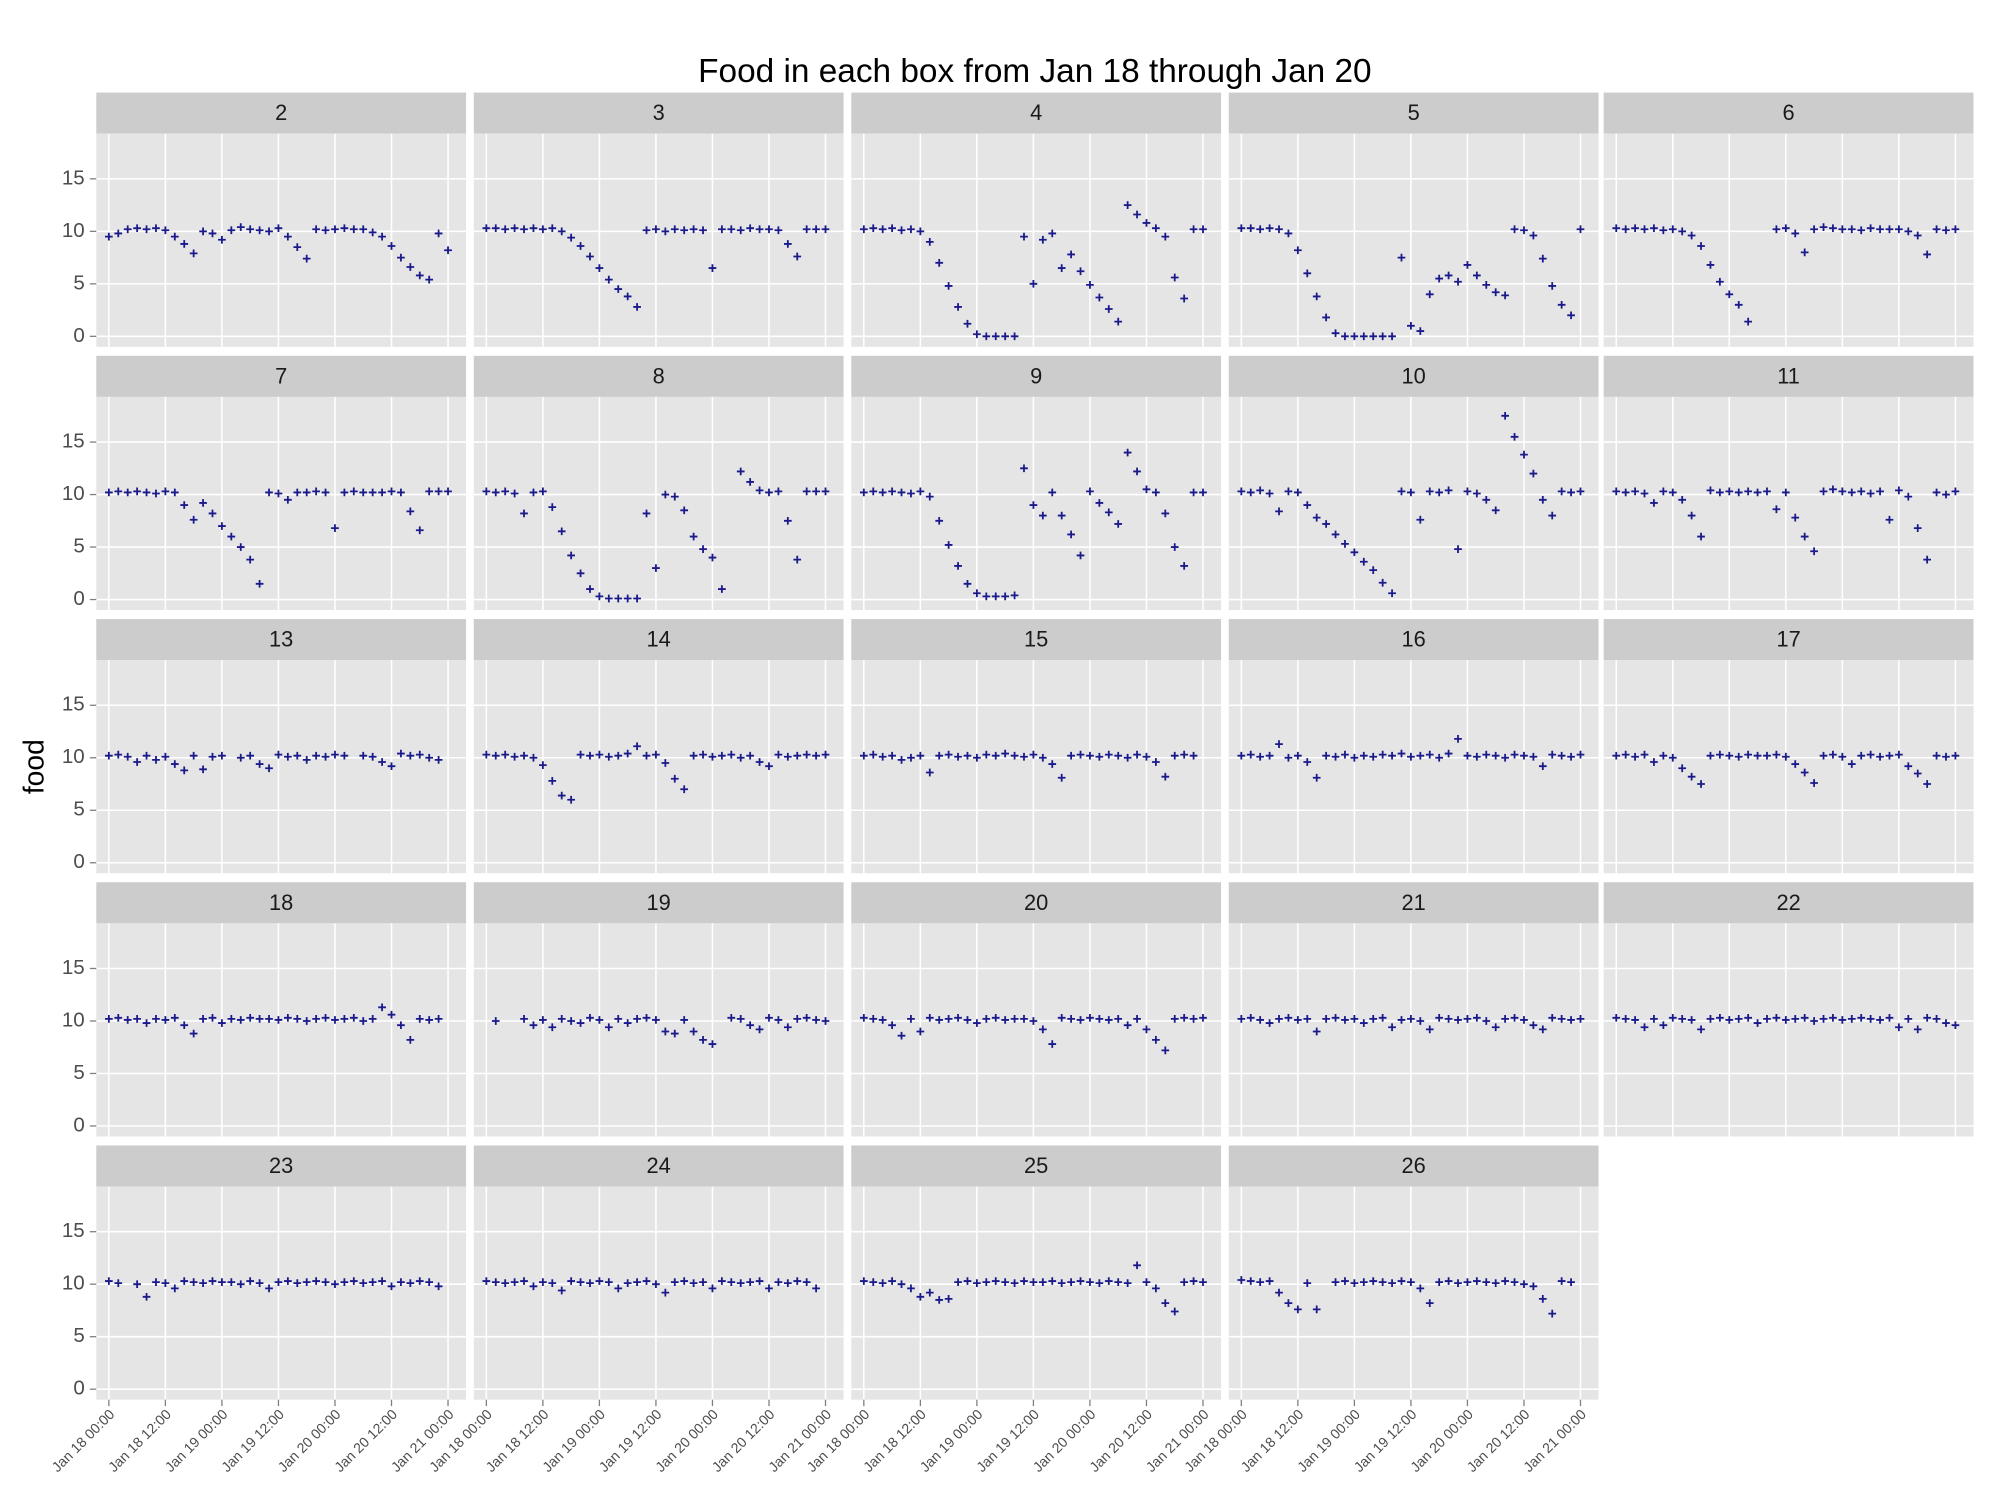 This screenshot has height=1500, width=2003. What do you see at coordinates (1036, 1165) in the screenshot?
I see `strip-label: 25` at bounding box center [1036, 1165].